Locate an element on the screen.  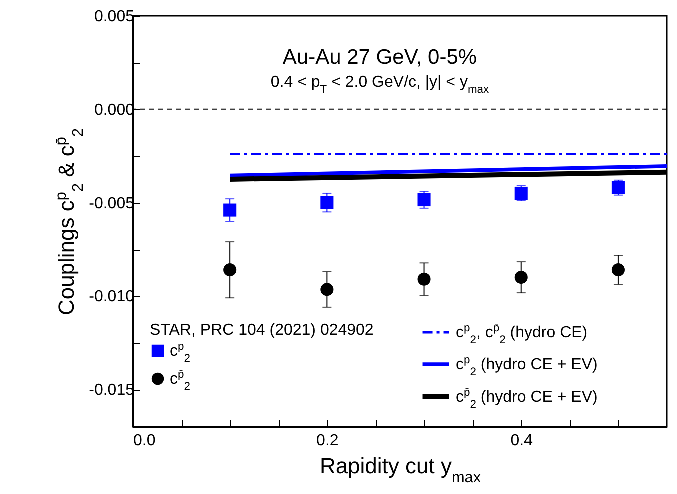
text: 0.4 < p$_{T}$ < 2.0 GeV/c, |y| < y$_{max}$ is located at coordinates (380, 85).